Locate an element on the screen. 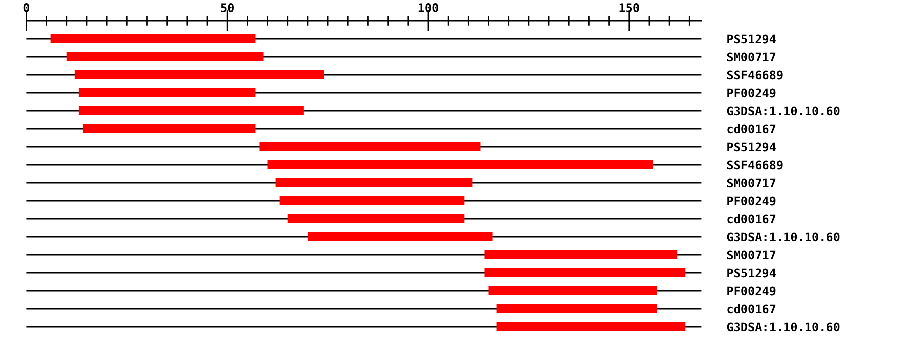  x-tick-label: 0 is located at coordinates (27, 8).